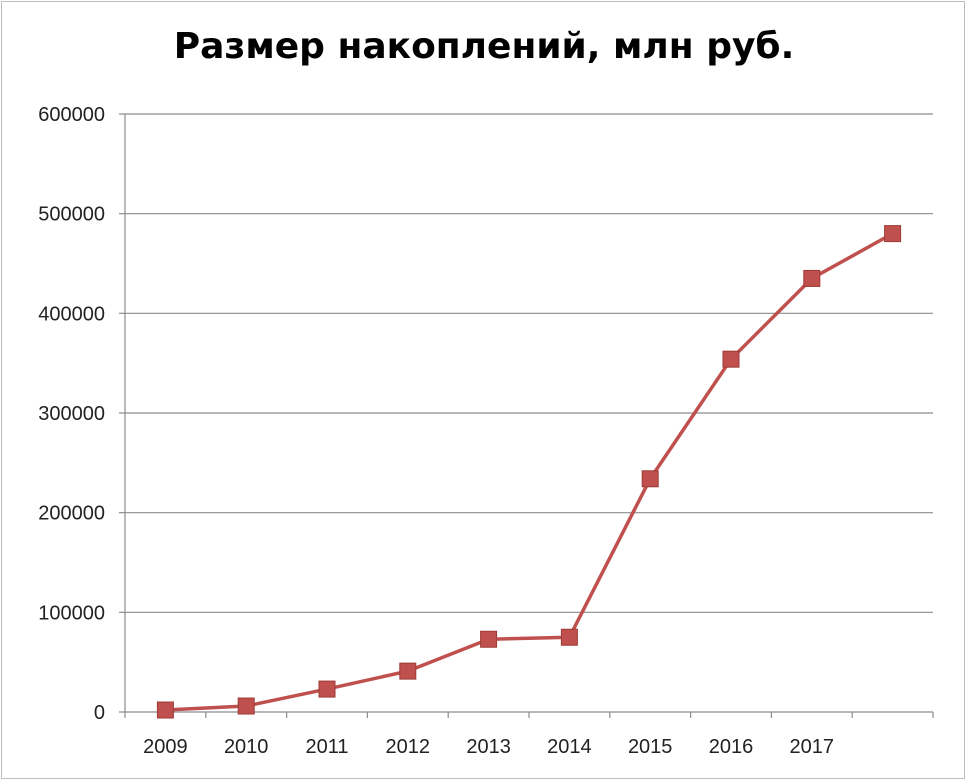  I want to click on y-axis-ticks: 0 100000 200000 300000 400000 500000 600000, so click(71, 414).